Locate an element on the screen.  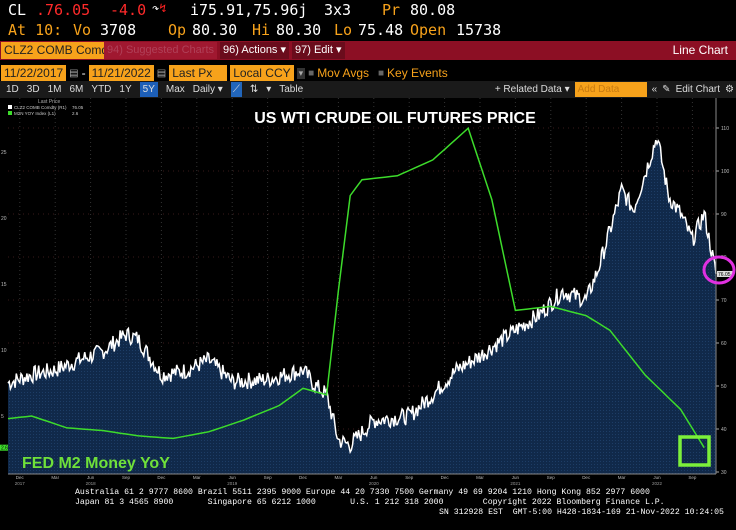
security-field: CLZ2 COMB Comdty is located at coordinates (61, 50).